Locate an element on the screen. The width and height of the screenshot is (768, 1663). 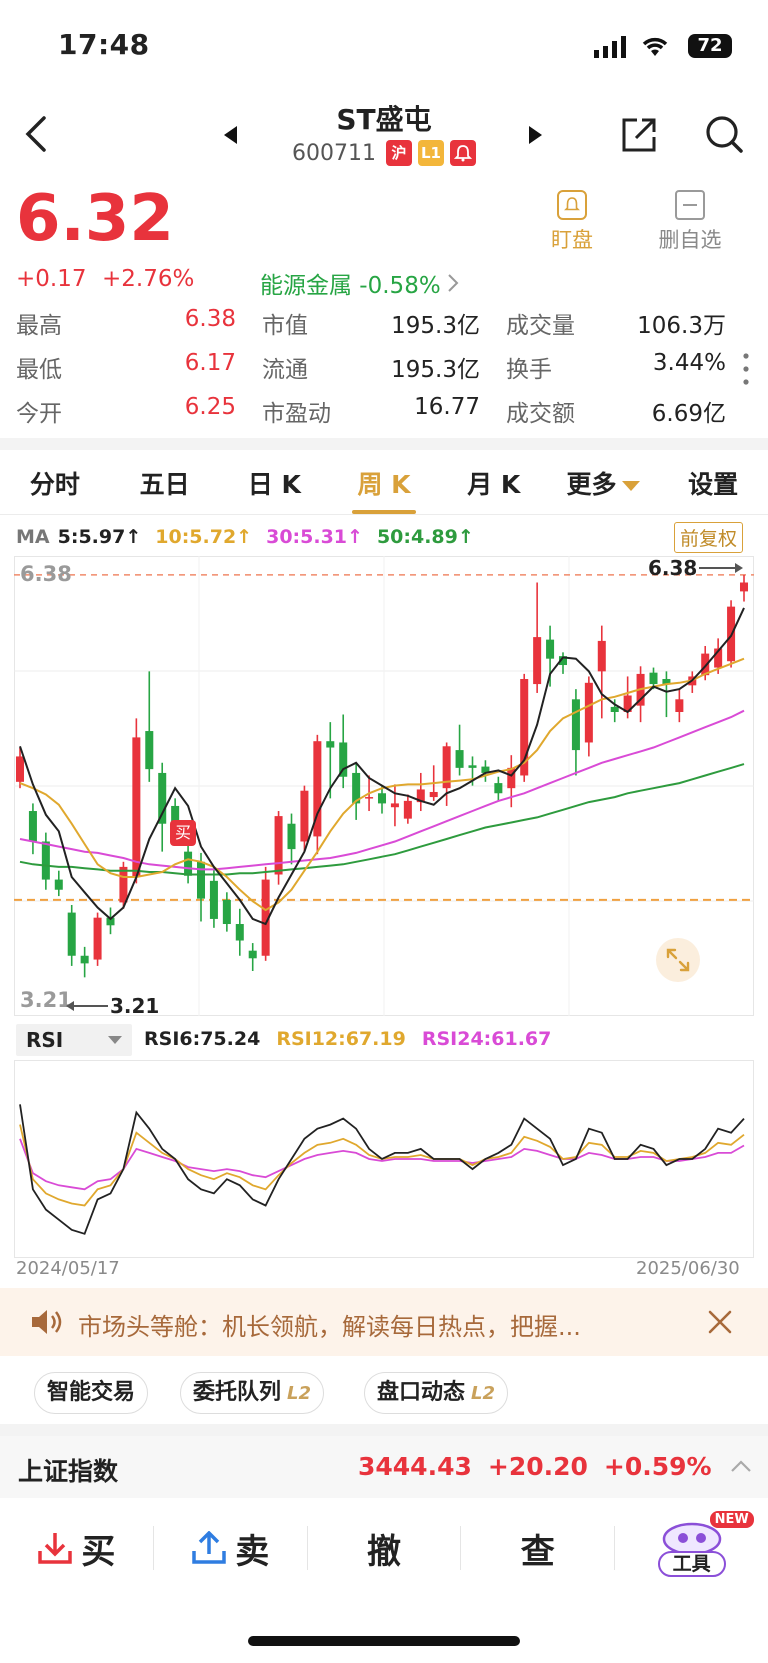
close-icon is located at coordinates (720, 1324).